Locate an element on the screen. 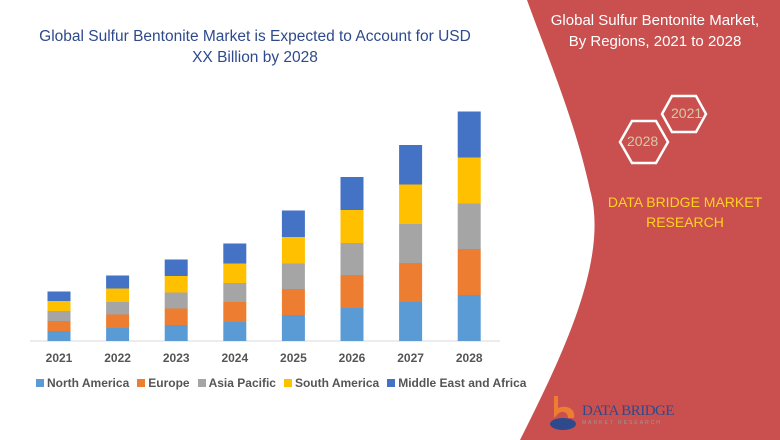 The image size is (780, 440). side-title-line2: By Regions, 2021 to 2028 is located at coordinates (655, 41).